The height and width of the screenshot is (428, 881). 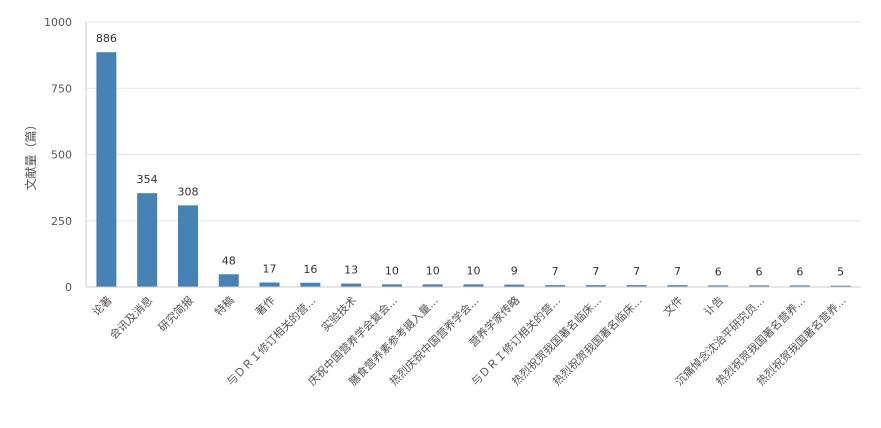 What do you see at coordinates (147, 179) in the screenshot?
I see `data-label: 354` at bounding box center [147, 179].